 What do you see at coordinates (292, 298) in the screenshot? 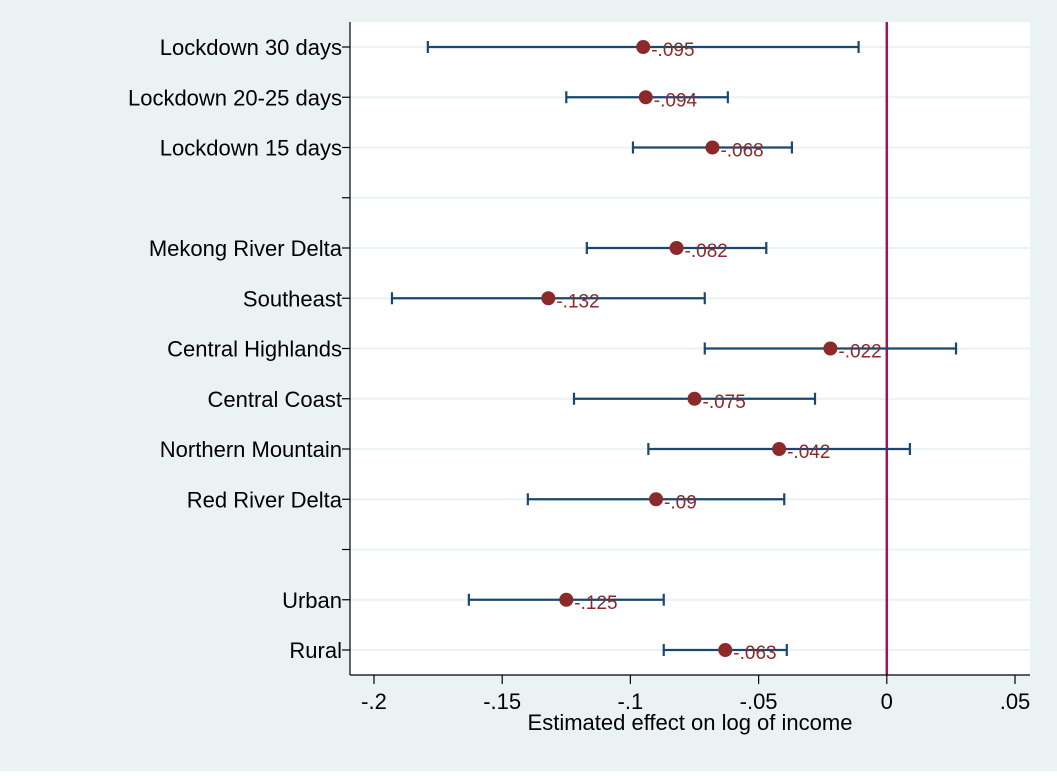
I see `y-tick-label: Southeast` at bounding box center [292, 298].